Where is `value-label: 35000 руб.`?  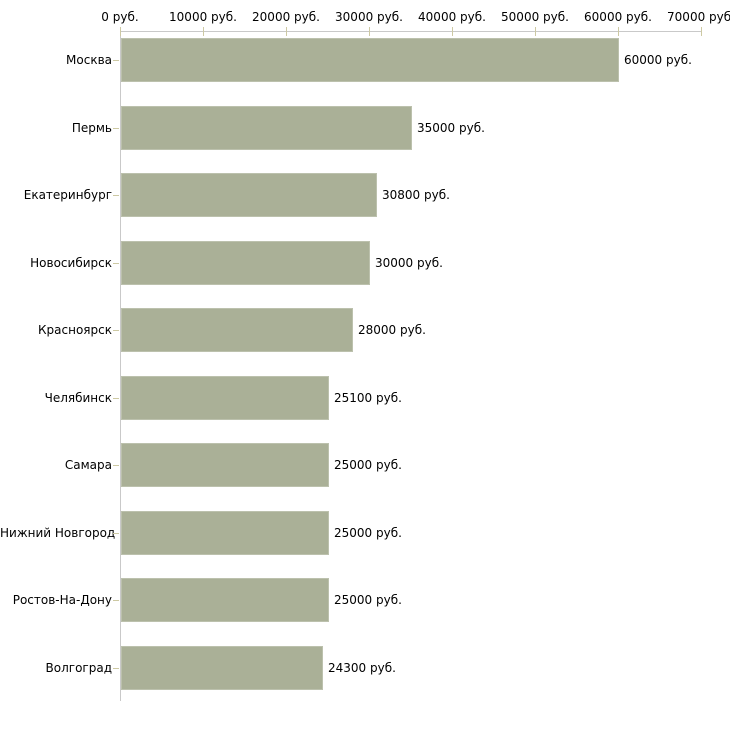
value-label: 35000 руб. is located at coordinates (451, 127).